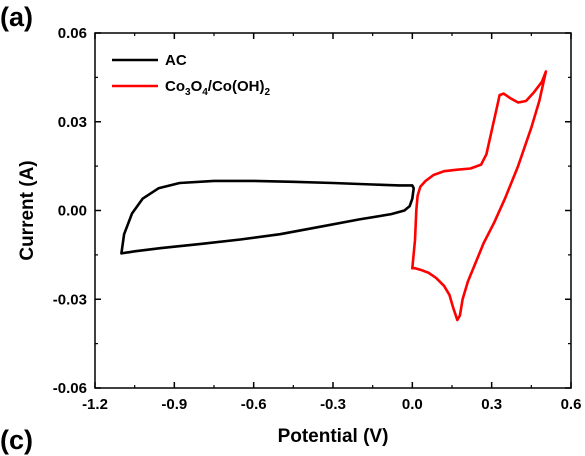  I want to click on series-ac-line, so click(267, 217).